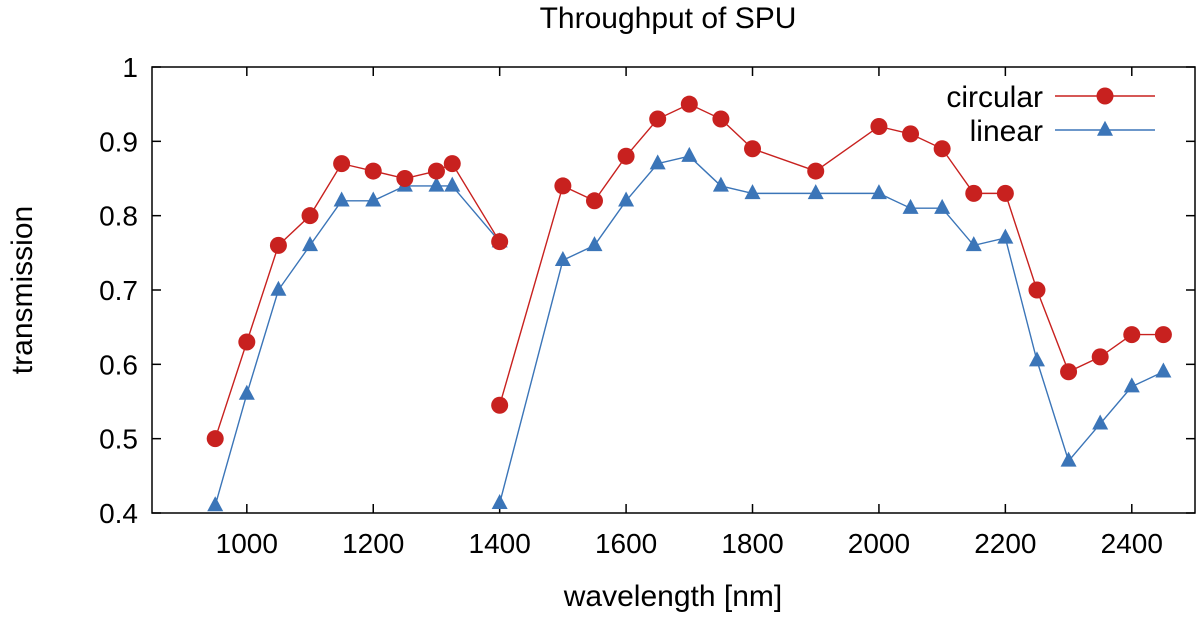  Describe the element at coordinates (247, 543) in the screenshot. I see `x-tick-label: 1000` at that location.